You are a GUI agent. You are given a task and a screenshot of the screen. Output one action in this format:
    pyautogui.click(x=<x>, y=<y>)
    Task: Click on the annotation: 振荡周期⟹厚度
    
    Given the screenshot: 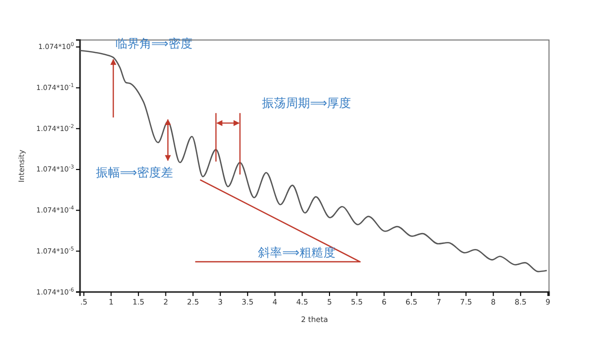 What is the action you would take?
    pyautogui.click(x=307, y=103)
    